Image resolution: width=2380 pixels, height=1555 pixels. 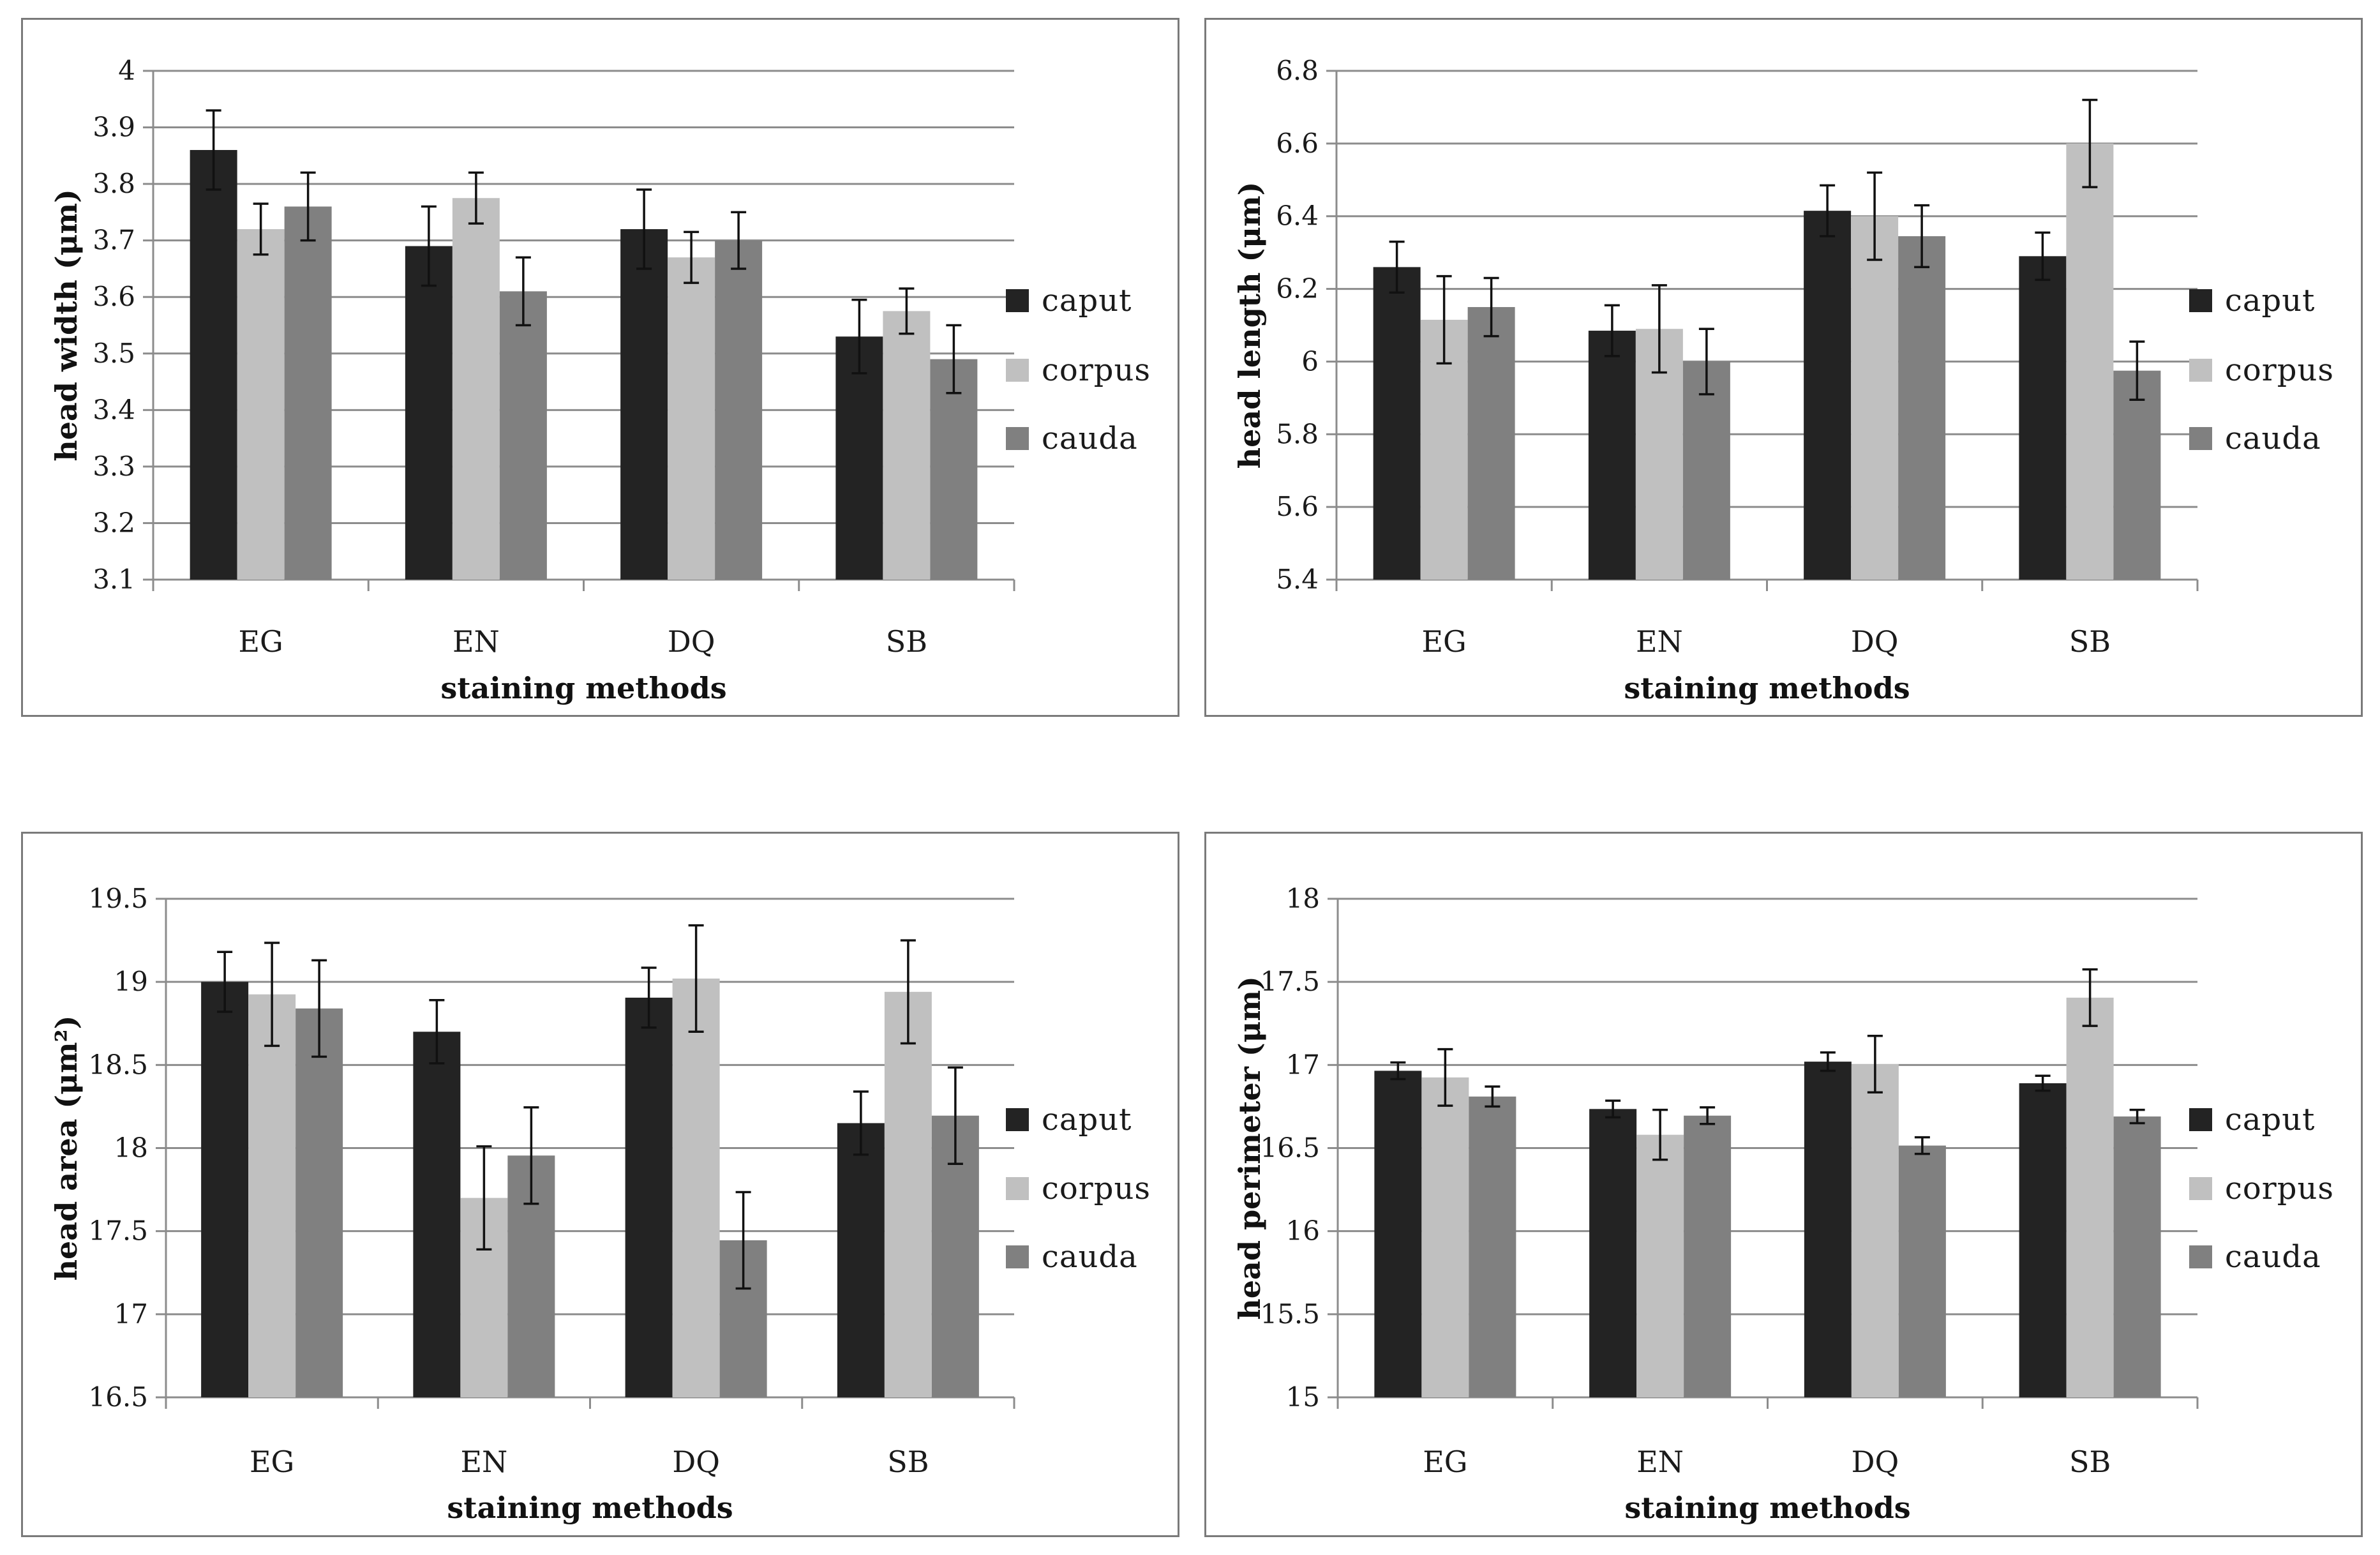 What do you see at coordinates (1303, 1397) in the screenshot?
I see `y-tick-label: 15` at bounding box center [1303, 1397].